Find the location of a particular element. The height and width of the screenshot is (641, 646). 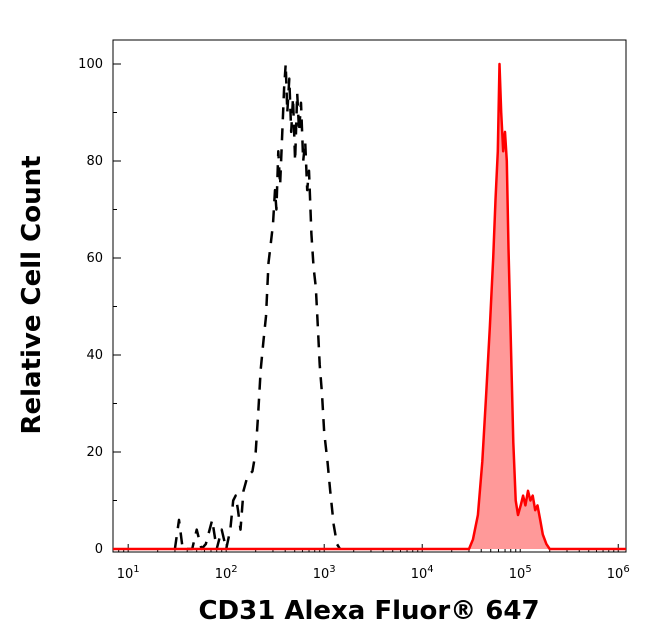

y-tick-label: 80 is located at coordinates (94, 161).